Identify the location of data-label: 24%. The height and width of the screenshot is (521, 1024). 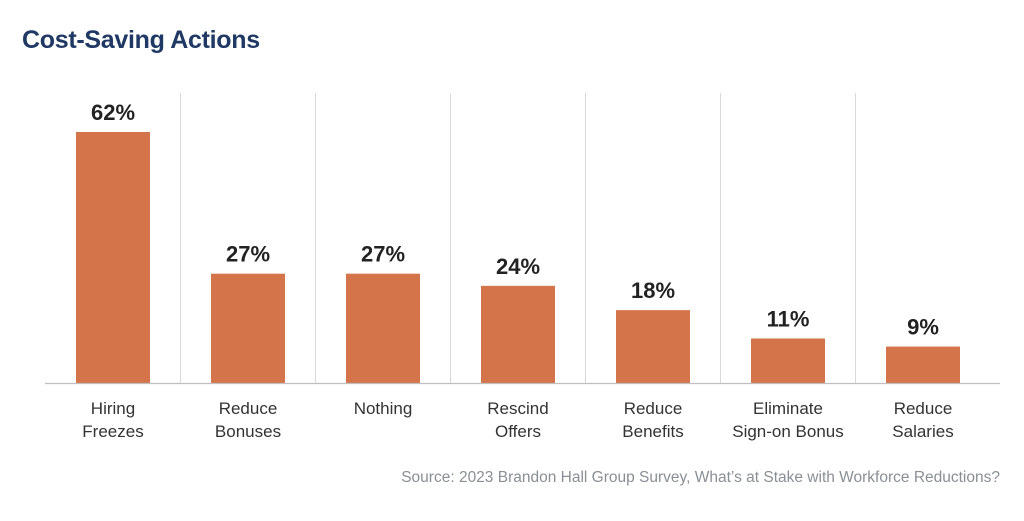
(518, 266).